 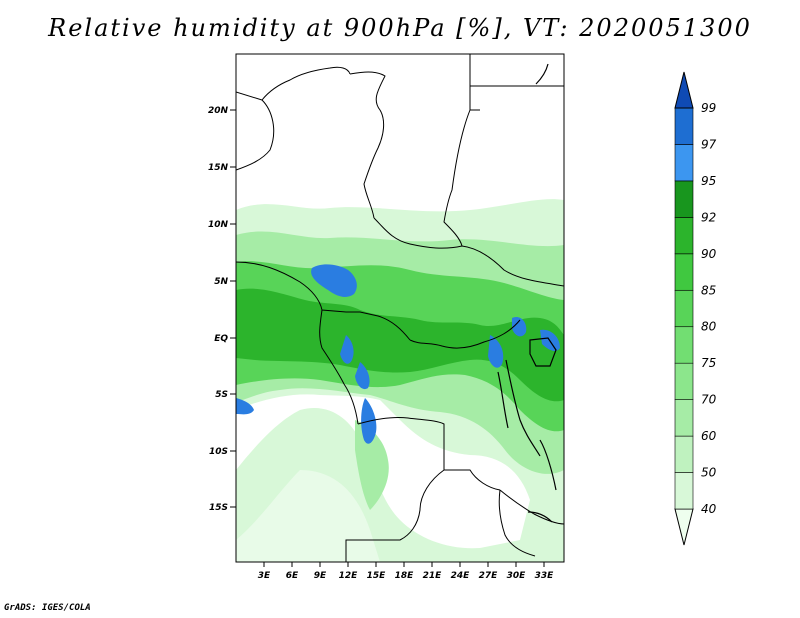 I want to click on lon-labels: 3E 6E 9E 12E 15E 18E 21E 24E 27E 30E 33E, so click(x=406, y=576).